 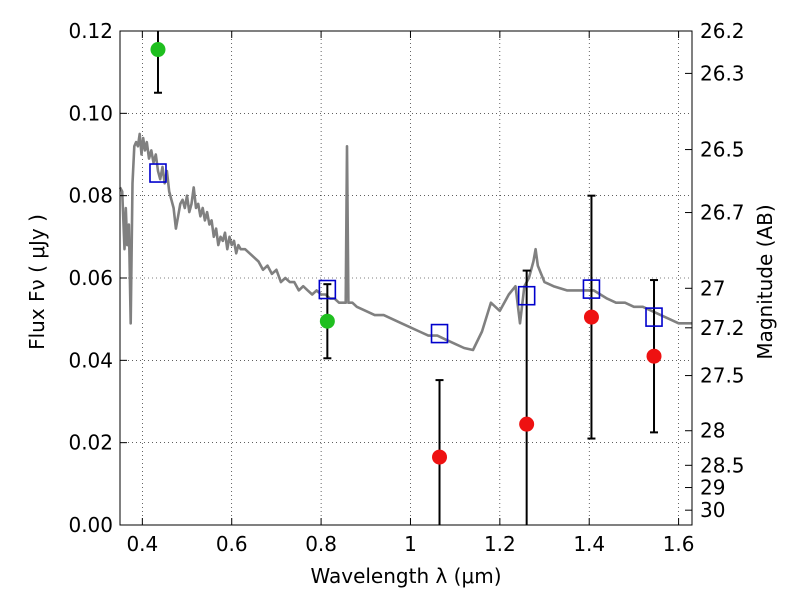 What do you see at coordinates (90, 360) in the screenshot?
I see `y-tick-label: 0.04` at bounding box center [90, 360].